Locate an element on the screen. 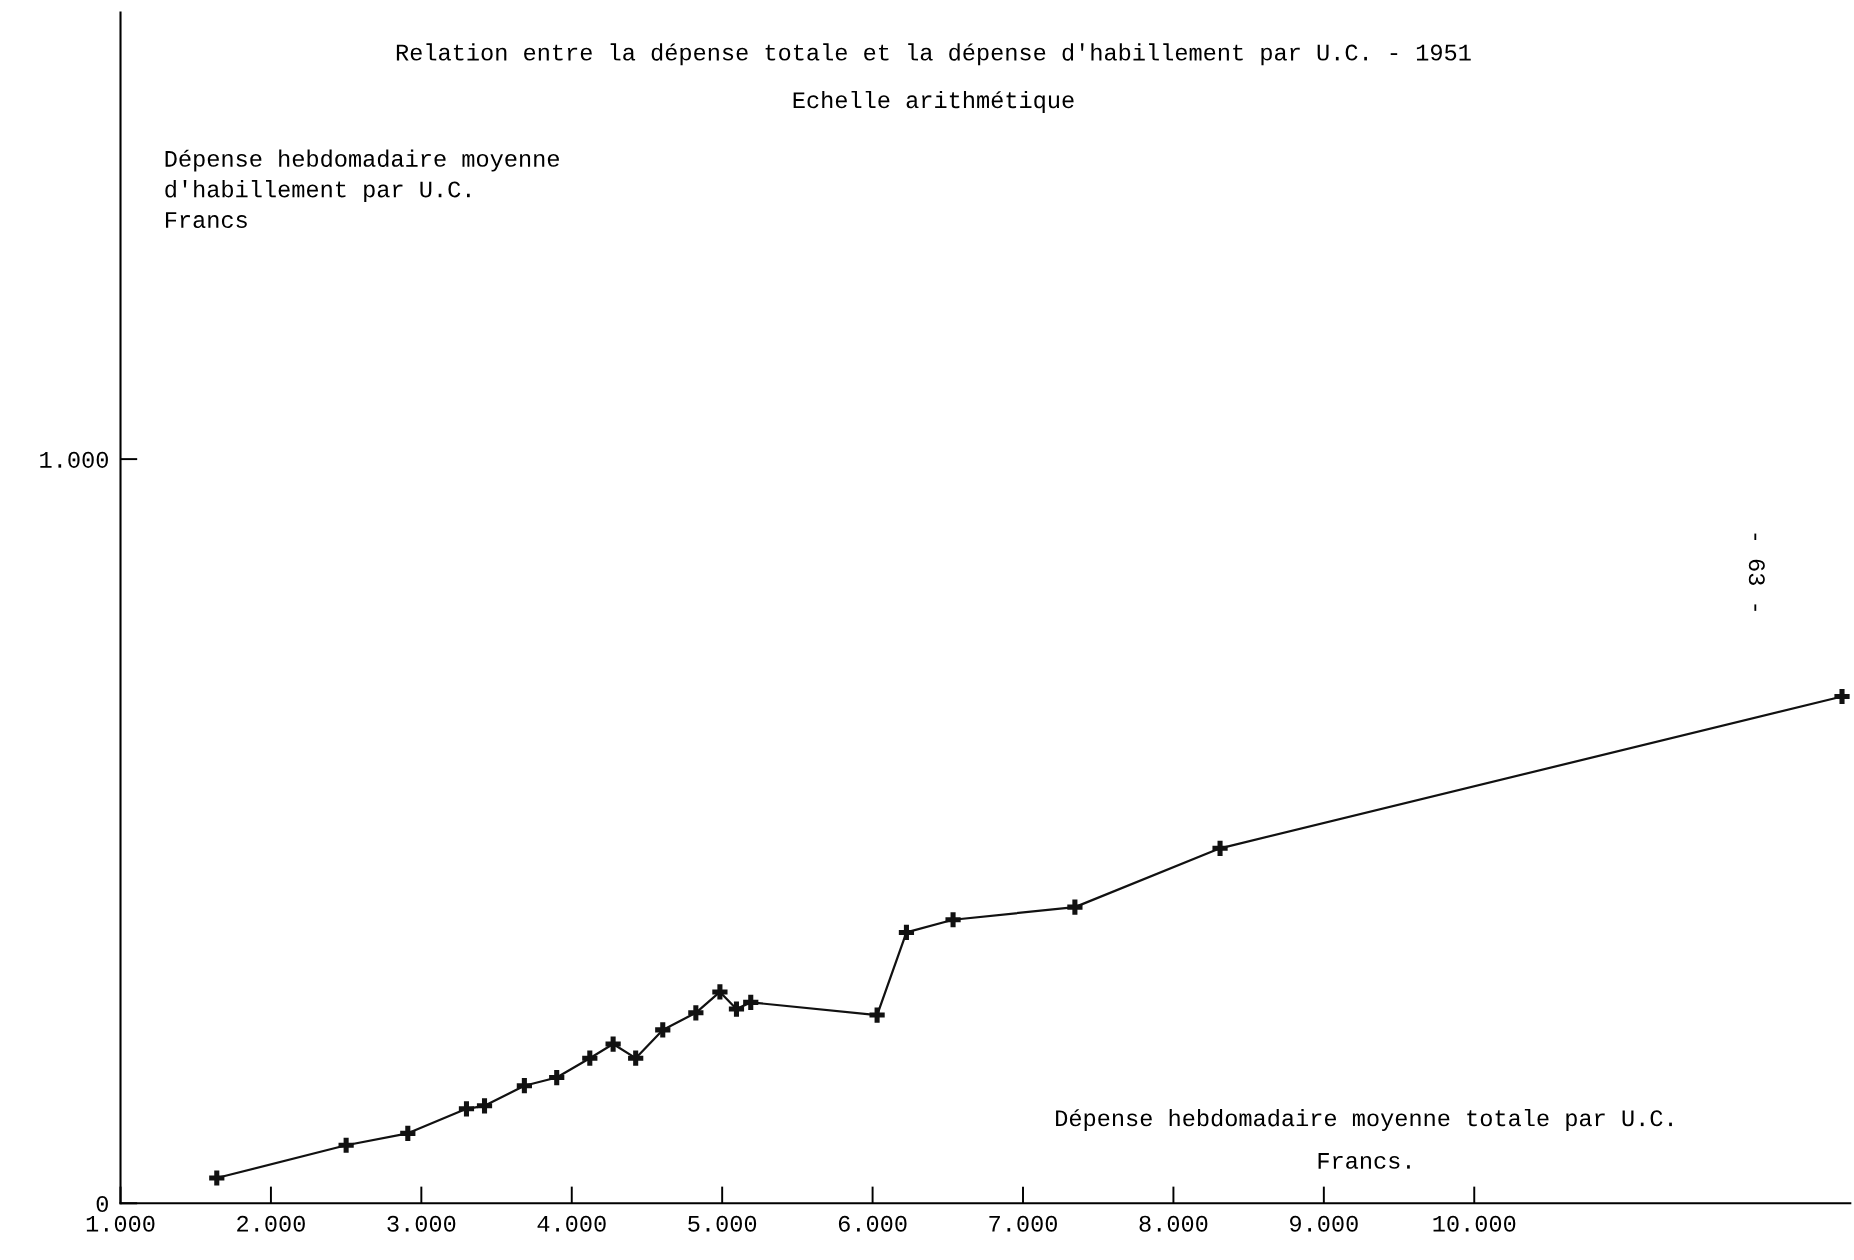  x-tick-label: 1.000 is located at coordinates (120, 1223).